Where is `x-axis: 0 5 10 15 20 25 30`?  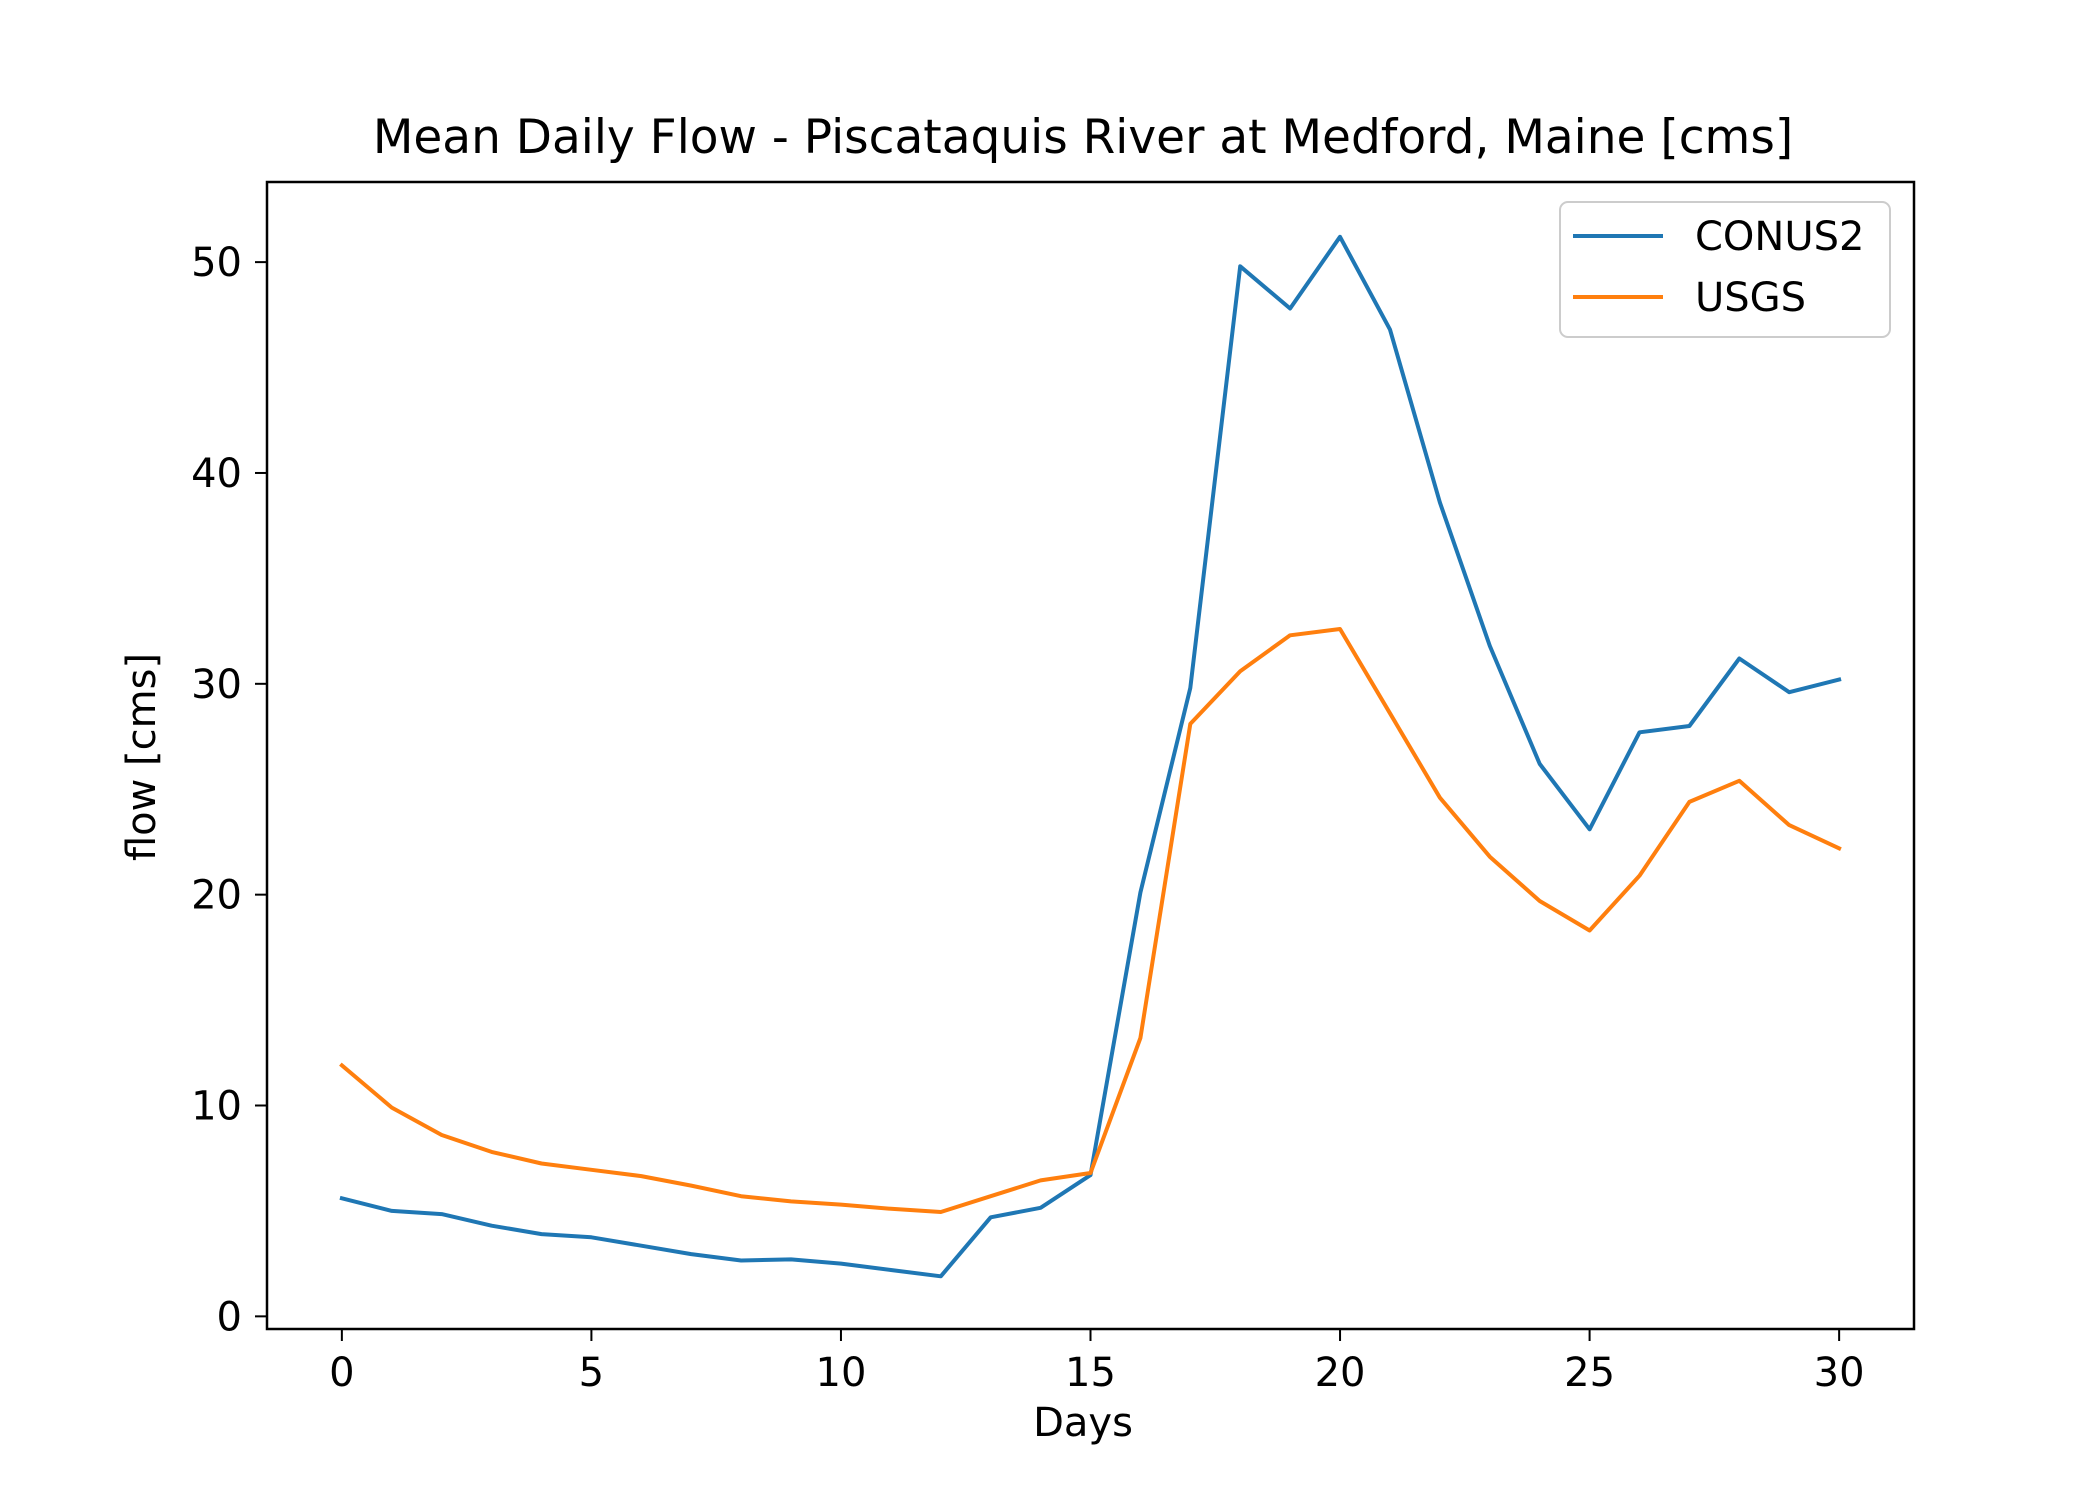 x-axis: 0 5 10 15 20 25 30 is located at coordinates (1097, 1362).